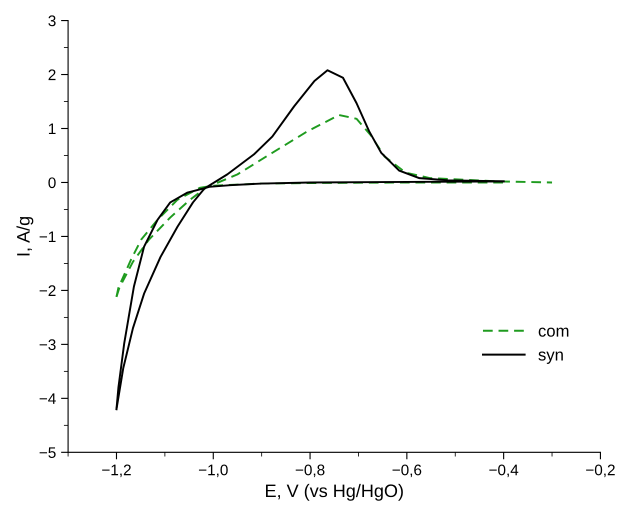  Describe the element at coordinates (407, 471) in the screenshot. I see `x-tick-label: −0,6` at that location.